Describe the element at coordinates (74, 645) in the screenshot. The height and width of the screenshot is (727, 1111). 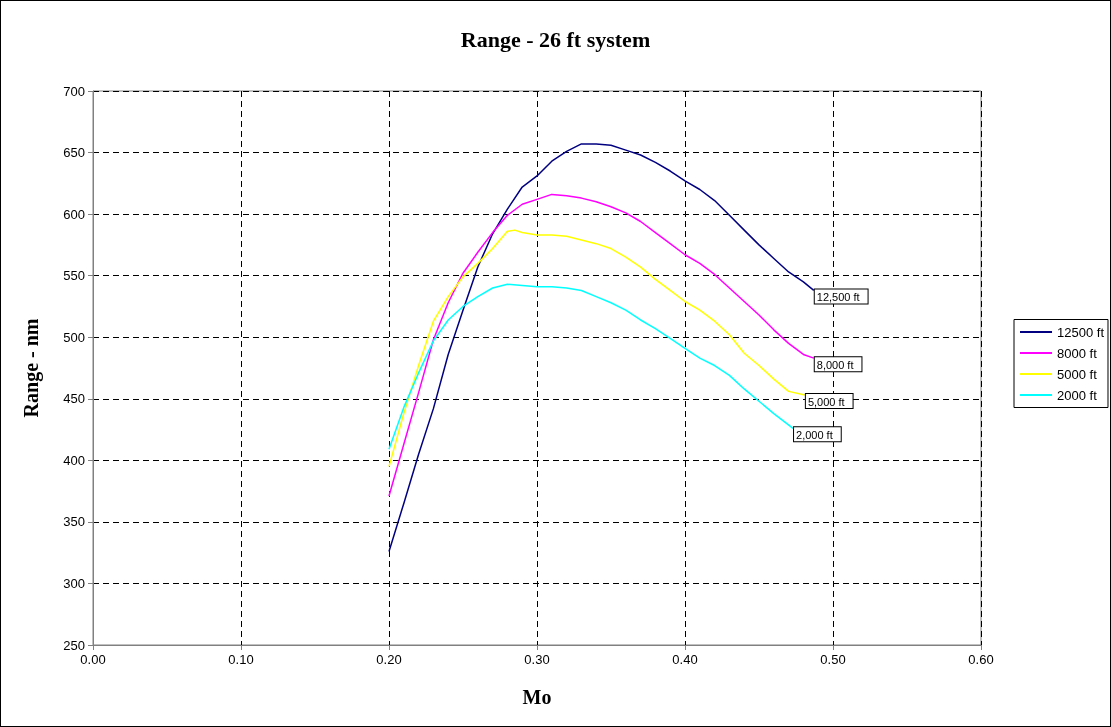
I see `y-tick-label: 250` at that location.